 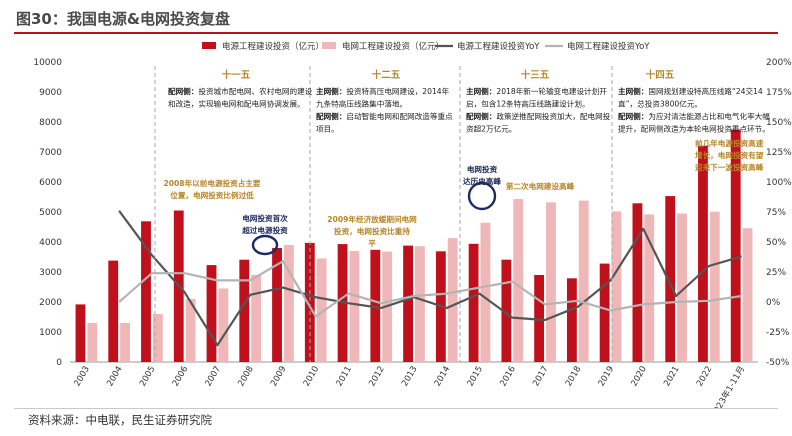 What do you see at coordinates (776, 273) in the screenshot?
I see `right-tick-label: 25%` at bounding box center [776, 273].